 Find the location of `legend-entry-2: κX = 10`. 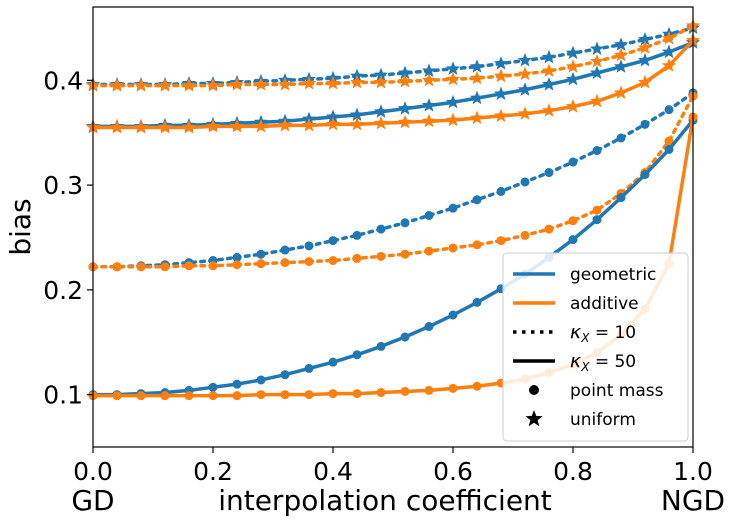

legend-entry-2: κX = 10 is located at coordinates (574, 333).